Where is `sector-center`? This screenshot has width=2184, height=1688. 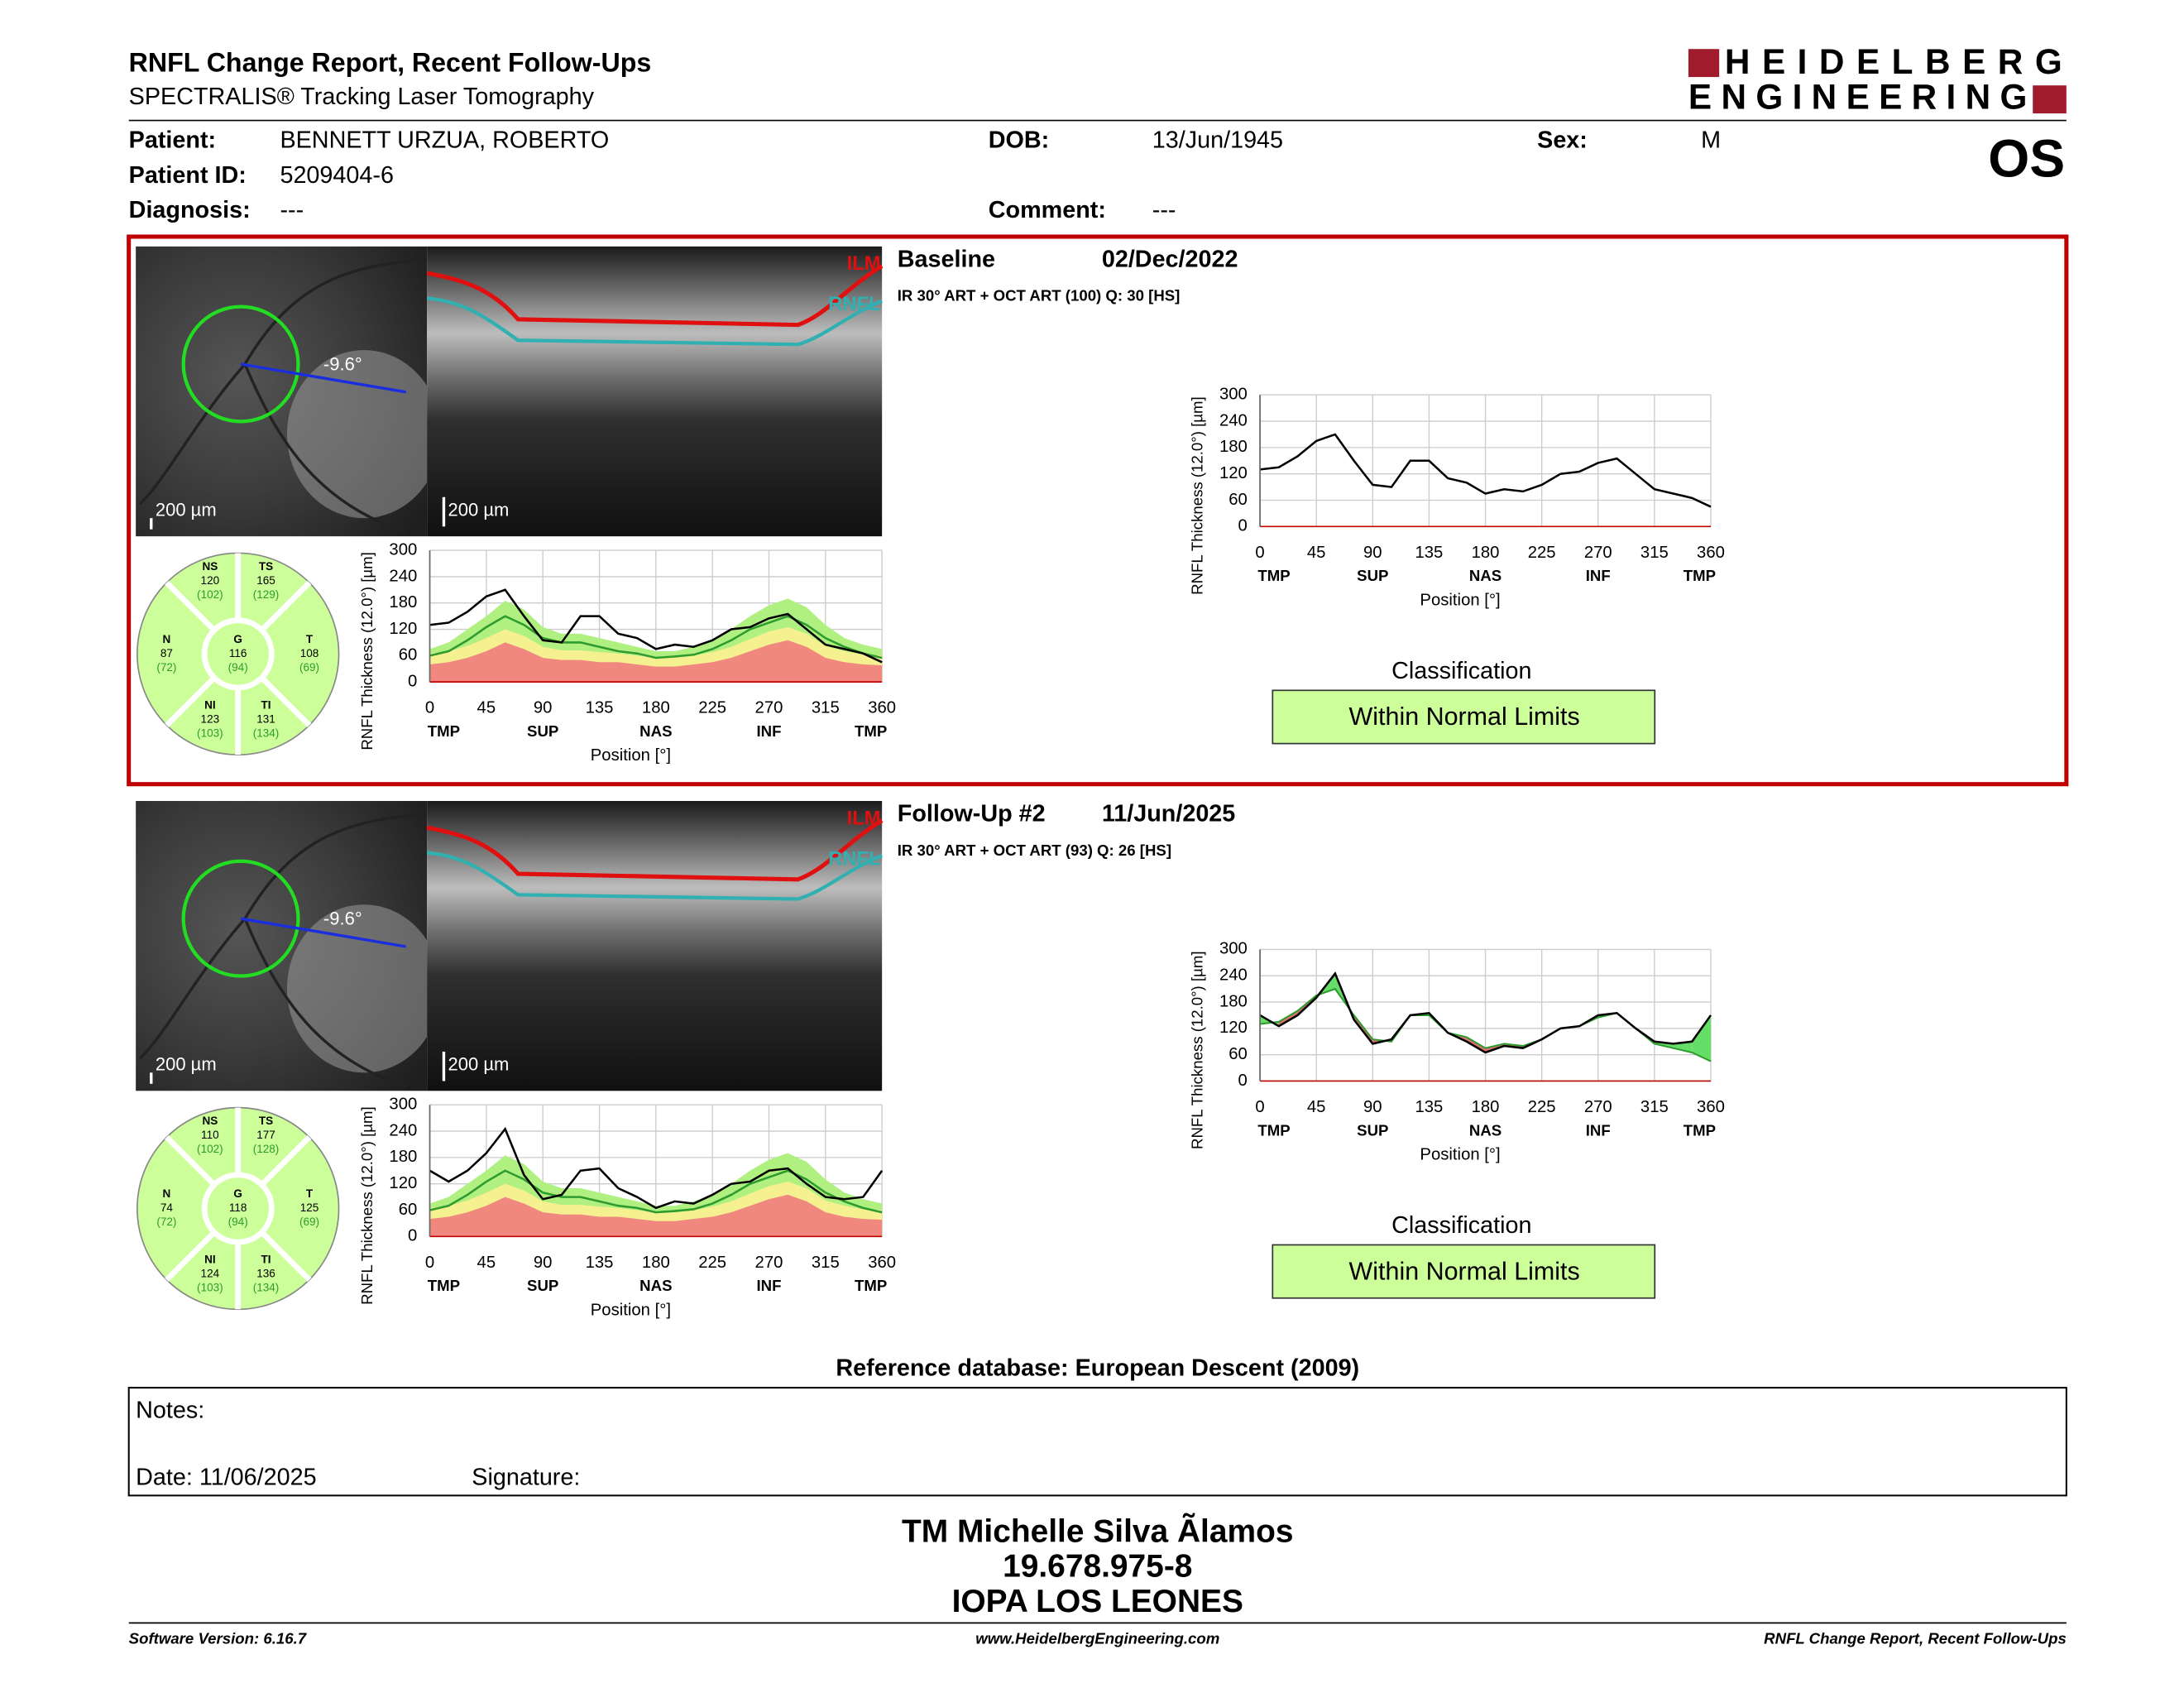 sector-center is located at coordinates (238, 654).